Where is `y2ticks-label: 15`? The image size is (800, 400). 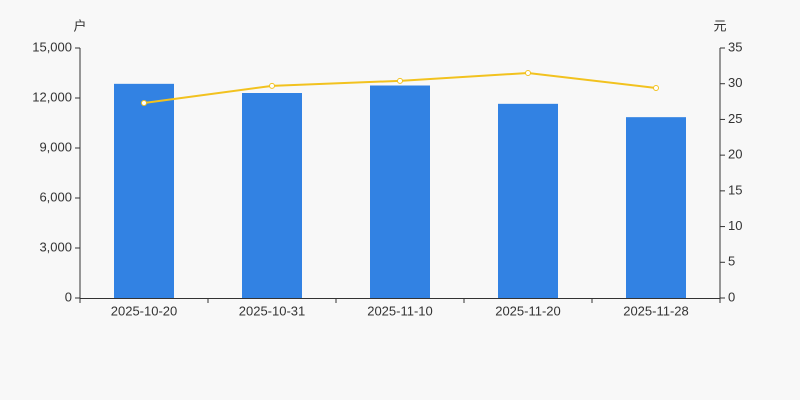
y2ticks-label: 15 is located at coordinates (735, 189).